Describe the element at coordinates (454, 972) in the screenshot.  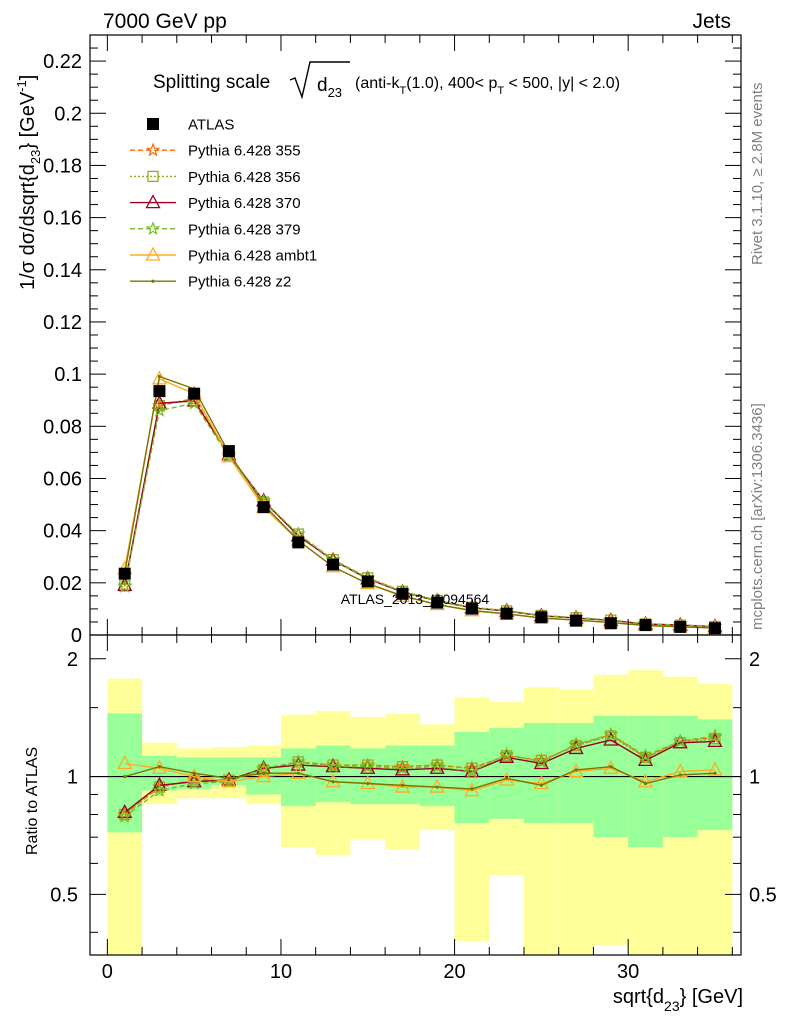
I see `x-tick-label: 20` at that location.